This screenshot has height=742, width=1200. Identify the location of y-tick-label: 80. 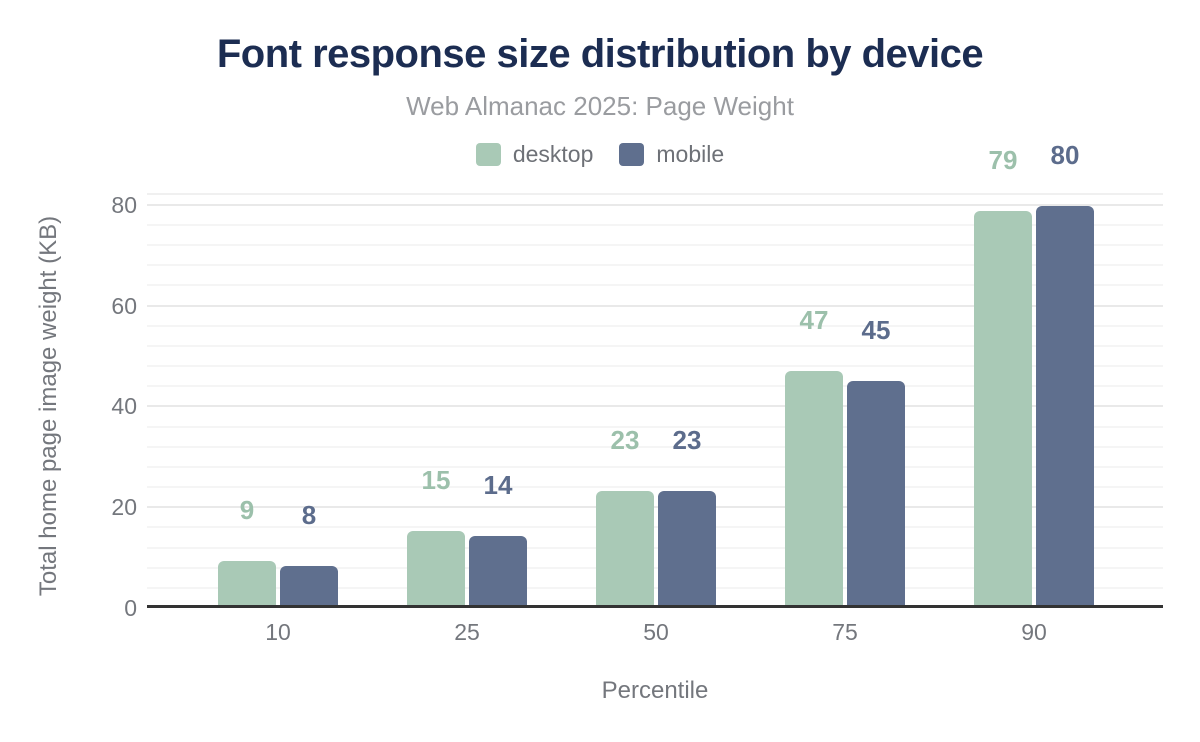
(124, 204).